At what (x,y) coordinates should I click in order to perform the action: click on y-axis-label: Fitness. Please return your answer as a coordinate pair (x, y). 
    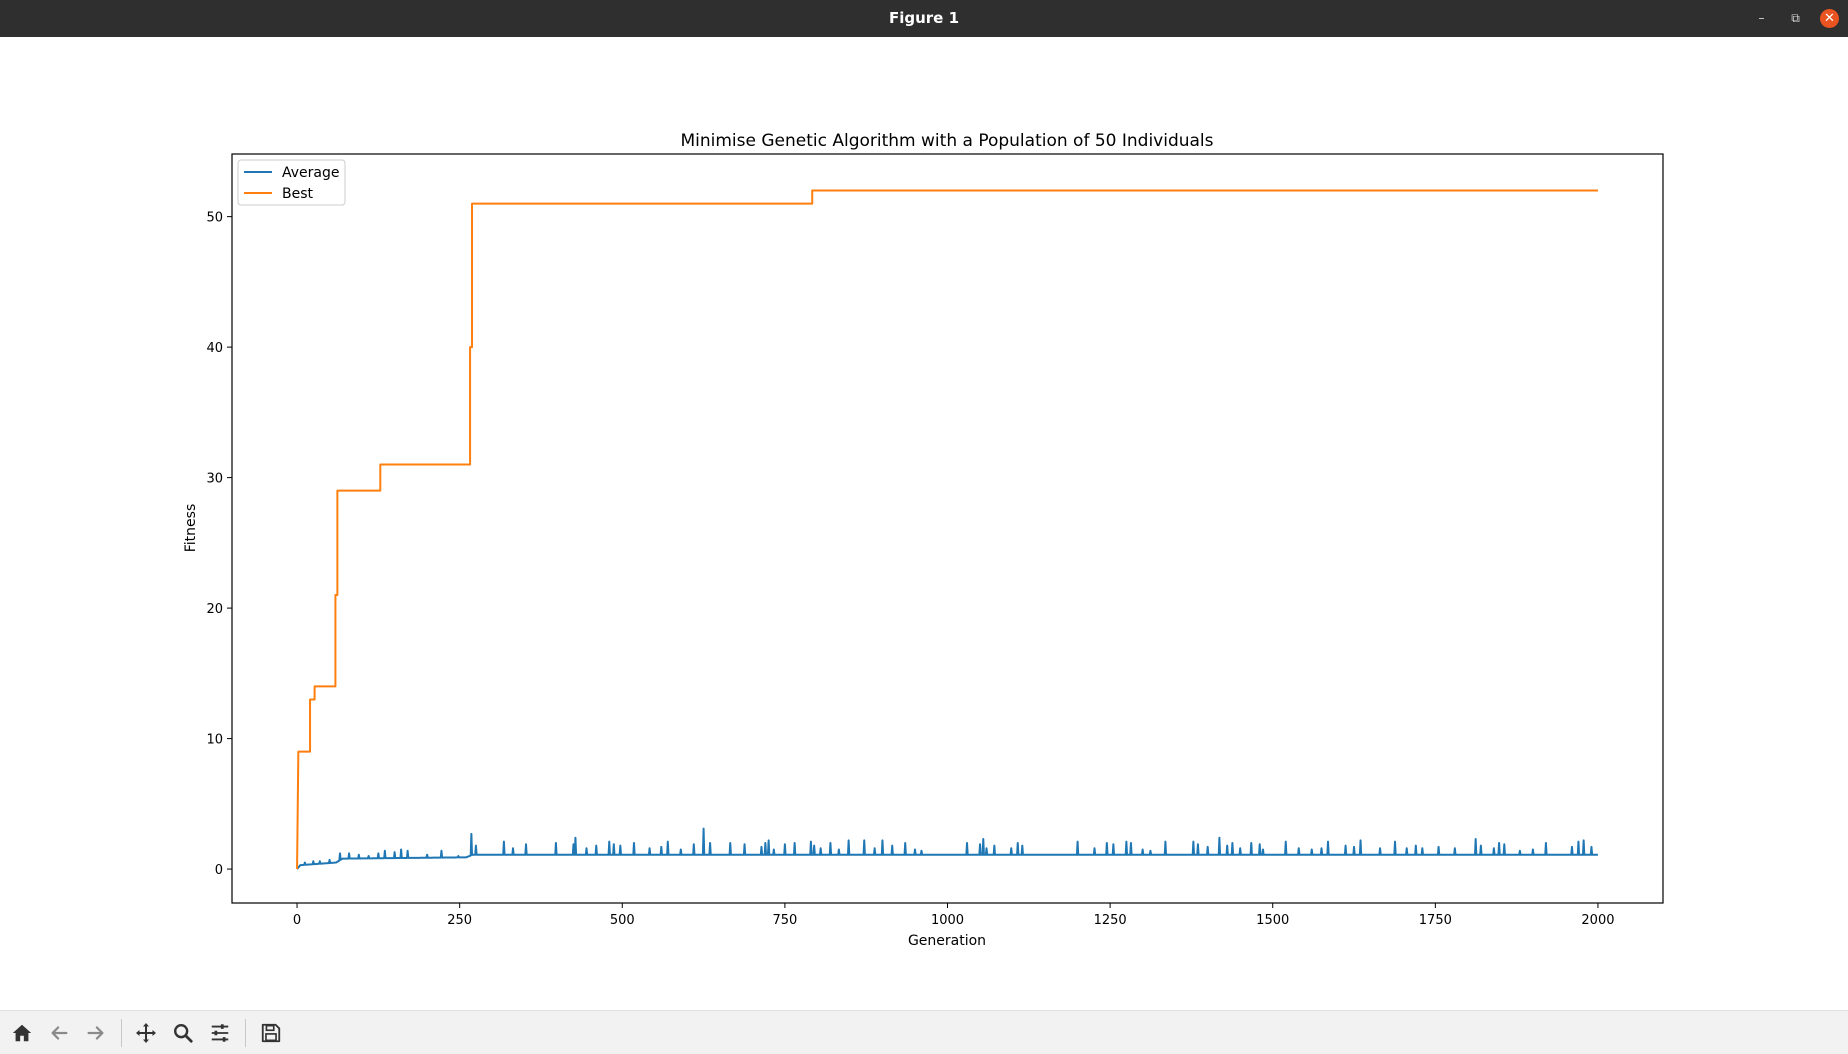
    Looking at the image, I should click on (191, 528).